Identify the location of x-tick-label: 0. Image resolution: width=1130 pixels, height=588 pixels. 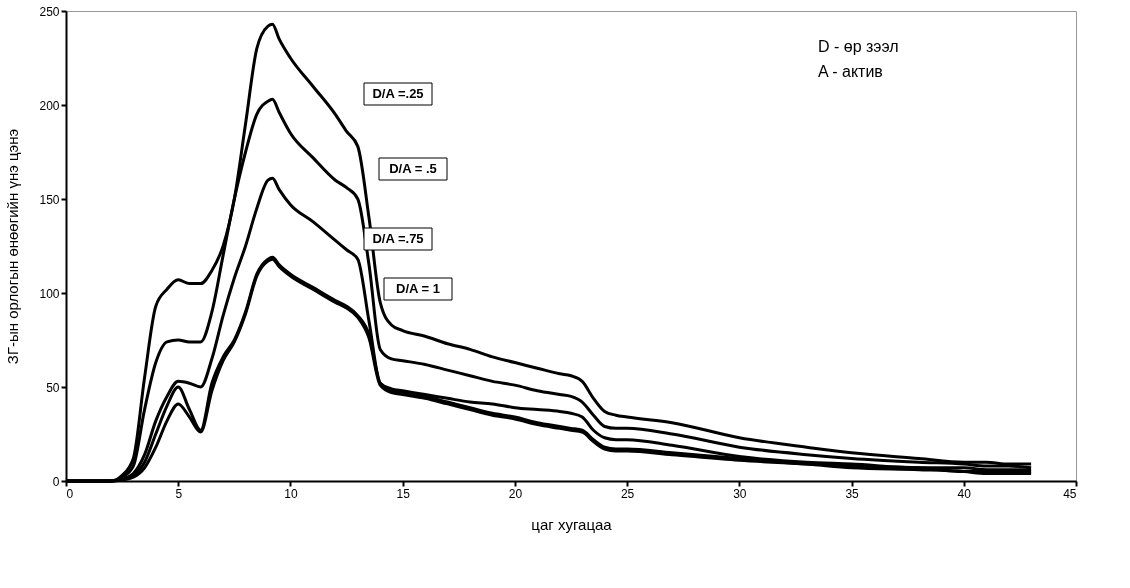
(70, 493).